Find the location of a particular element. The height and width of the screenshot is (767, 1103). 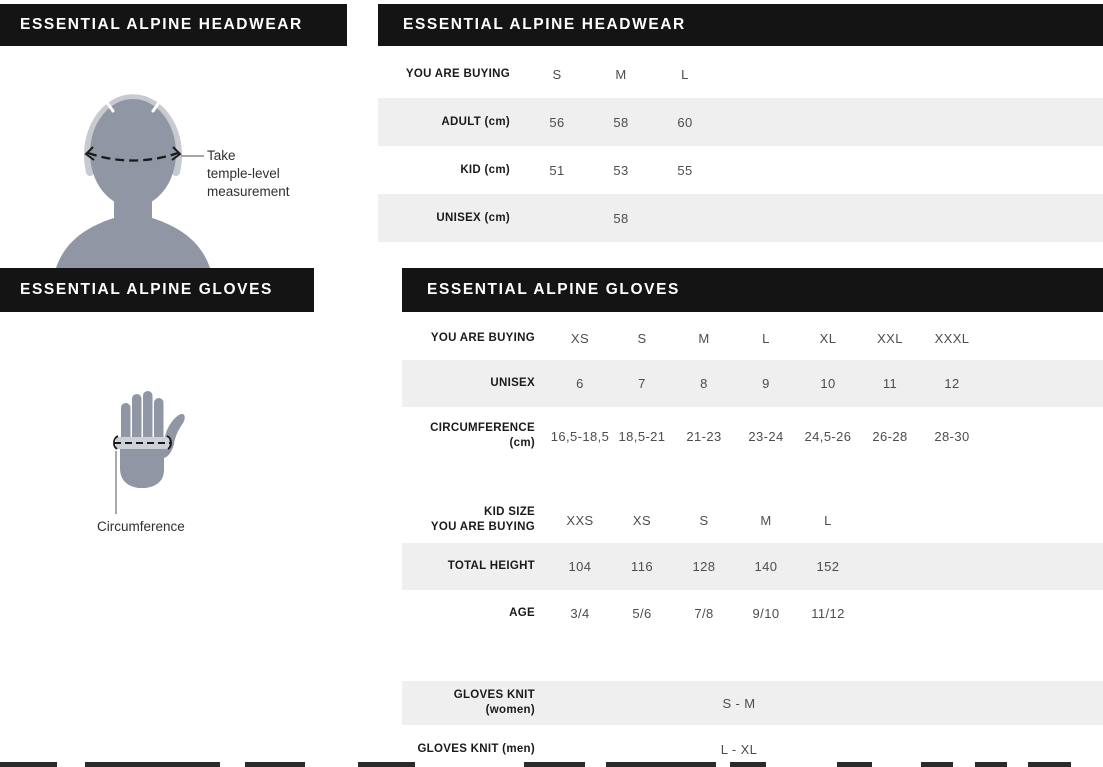

value-cell: 140 is located at coordinates (766, 566).